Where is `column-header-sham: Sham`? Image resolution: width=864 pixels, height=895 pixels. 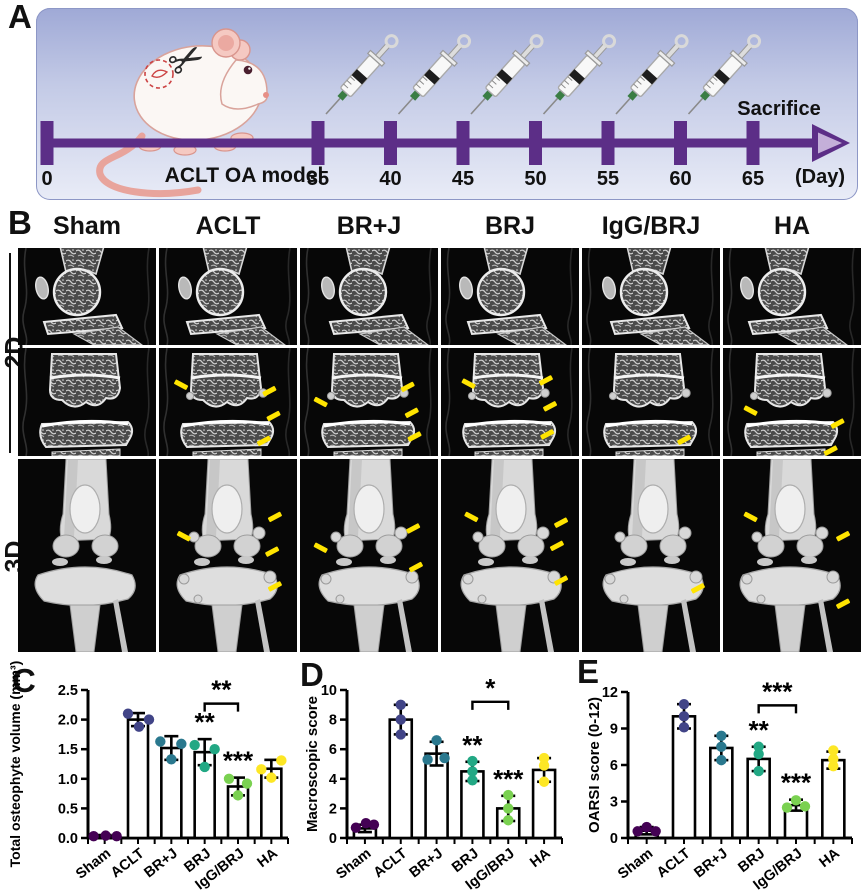 column-header-sham: Sham is located at coordinates (87, 226).